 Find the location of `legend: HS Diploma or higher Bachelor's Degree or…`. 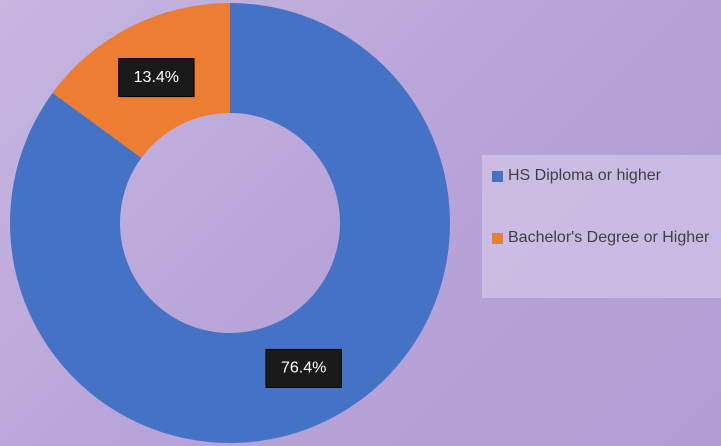

legend: HS Diploma or higher Bachelor's Degree or… is located at coordinates (601, 226).